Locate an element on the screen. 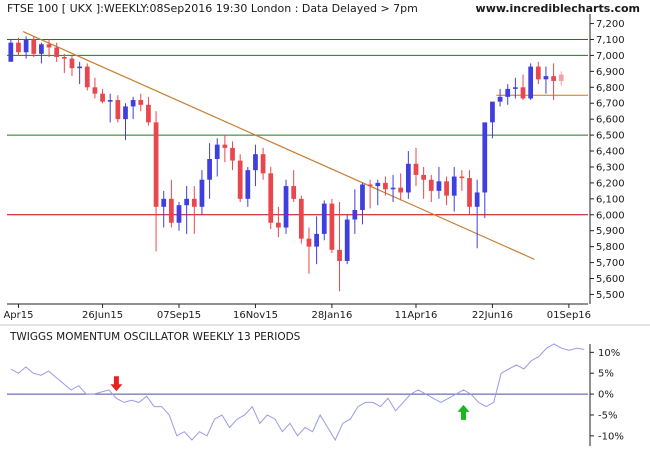 This screenshot has width=650, height=450. price-y-tick-label: 6,500 is located at coordinates (610, 136).